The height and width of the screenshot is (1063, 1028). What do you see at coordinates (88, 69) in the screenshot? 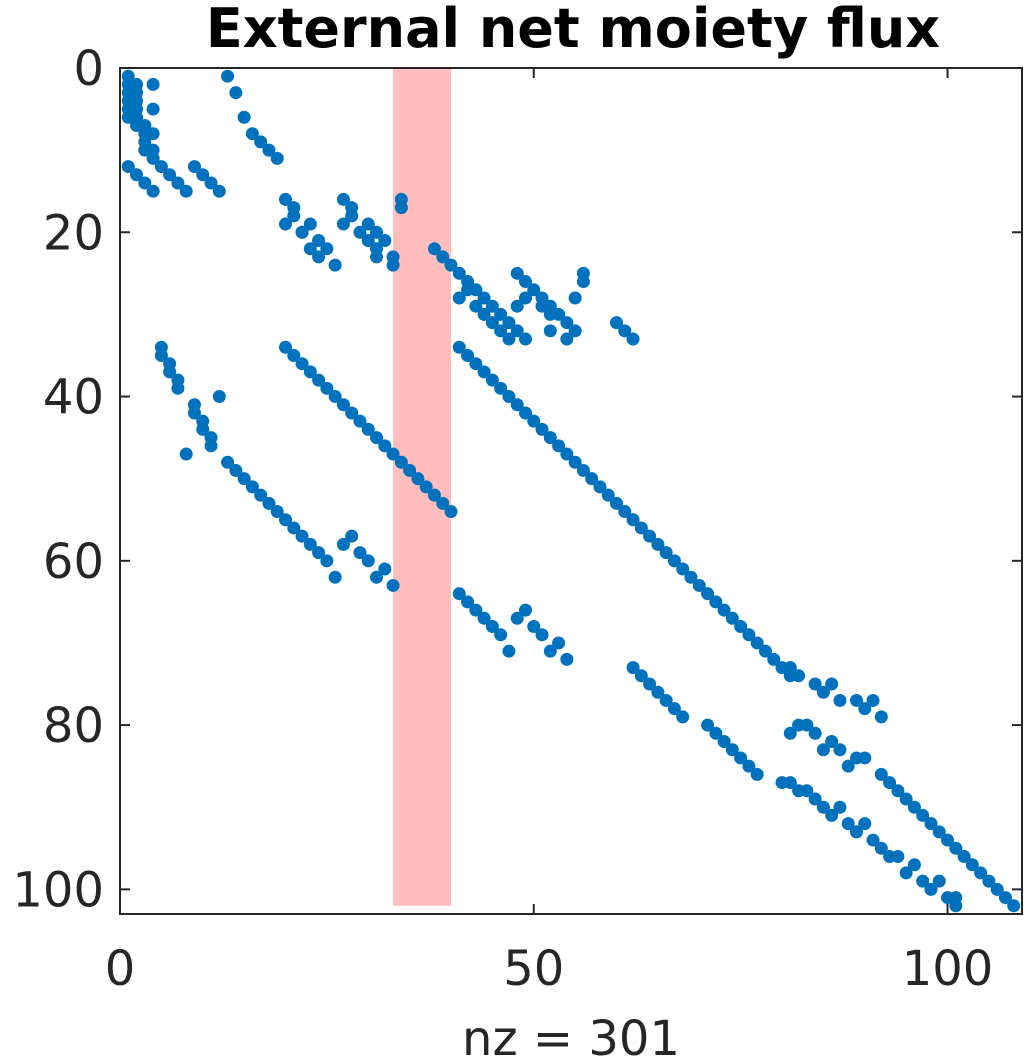
I see `y-tick-label: 0` at bounding box center [88, 69].